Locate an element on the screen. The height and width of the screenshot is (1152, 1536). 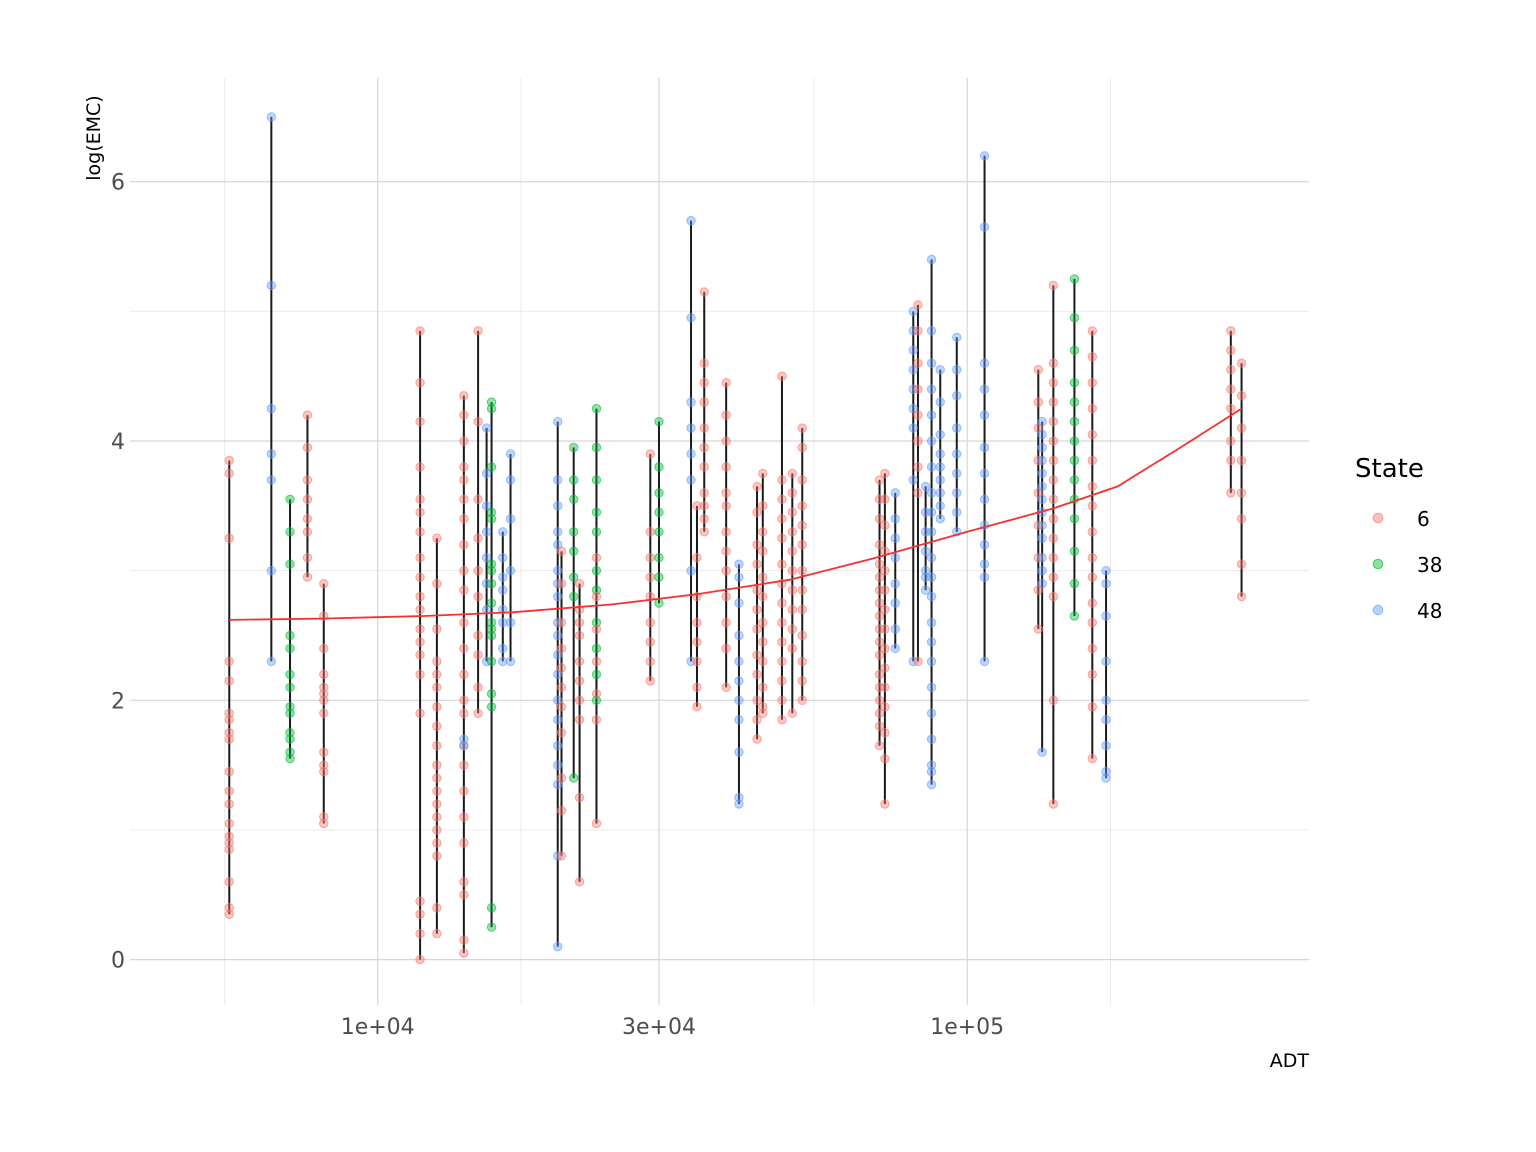
legend-label: 48 is located at coordinates (1429, 611).